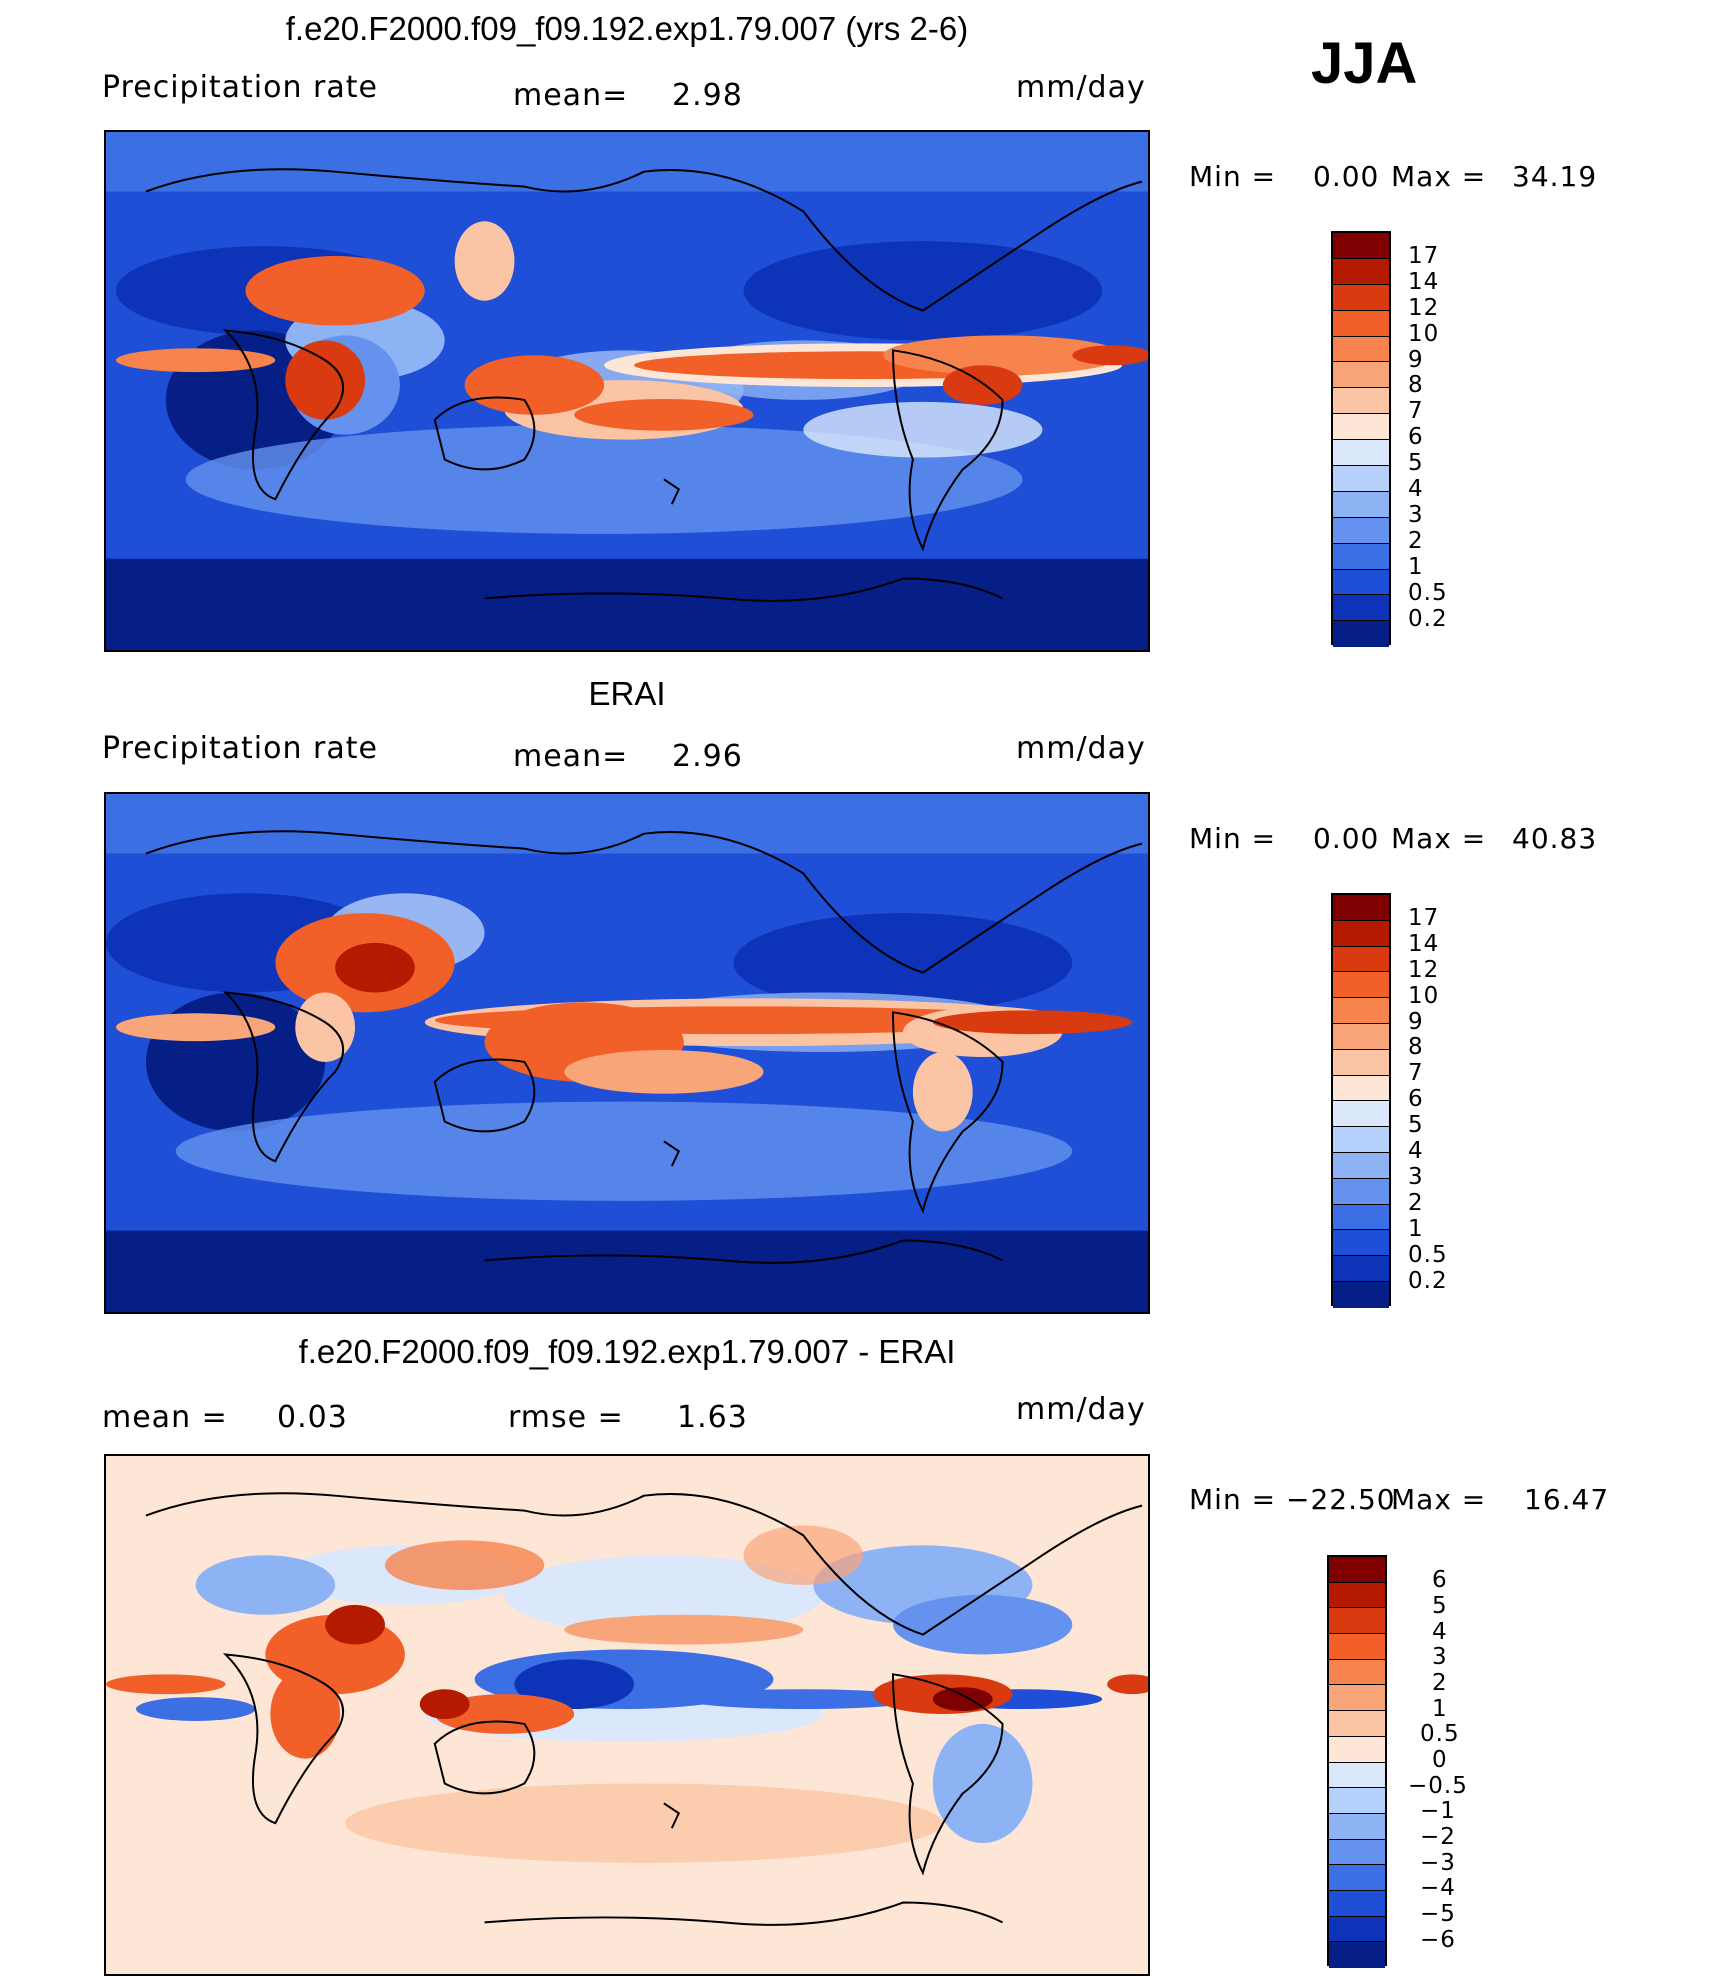 The height and width of the screenshot is (1976, 1710). What do you see at coordinates (1555, 176) in the screenshot?
I see `panel-1-max-value: 34.19` at bounding box center [1555, 176].